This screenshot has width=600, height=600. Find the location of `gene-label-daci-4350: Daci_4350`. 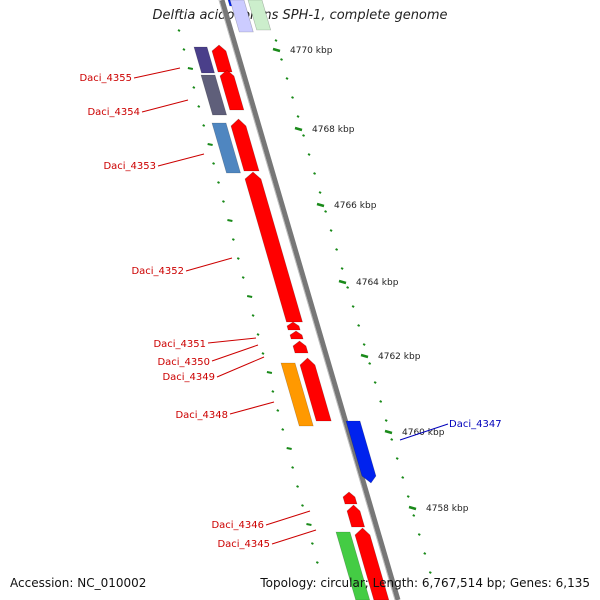

gene-label-daci-4350: Daci_4350 is located at coordinates (183, 362).